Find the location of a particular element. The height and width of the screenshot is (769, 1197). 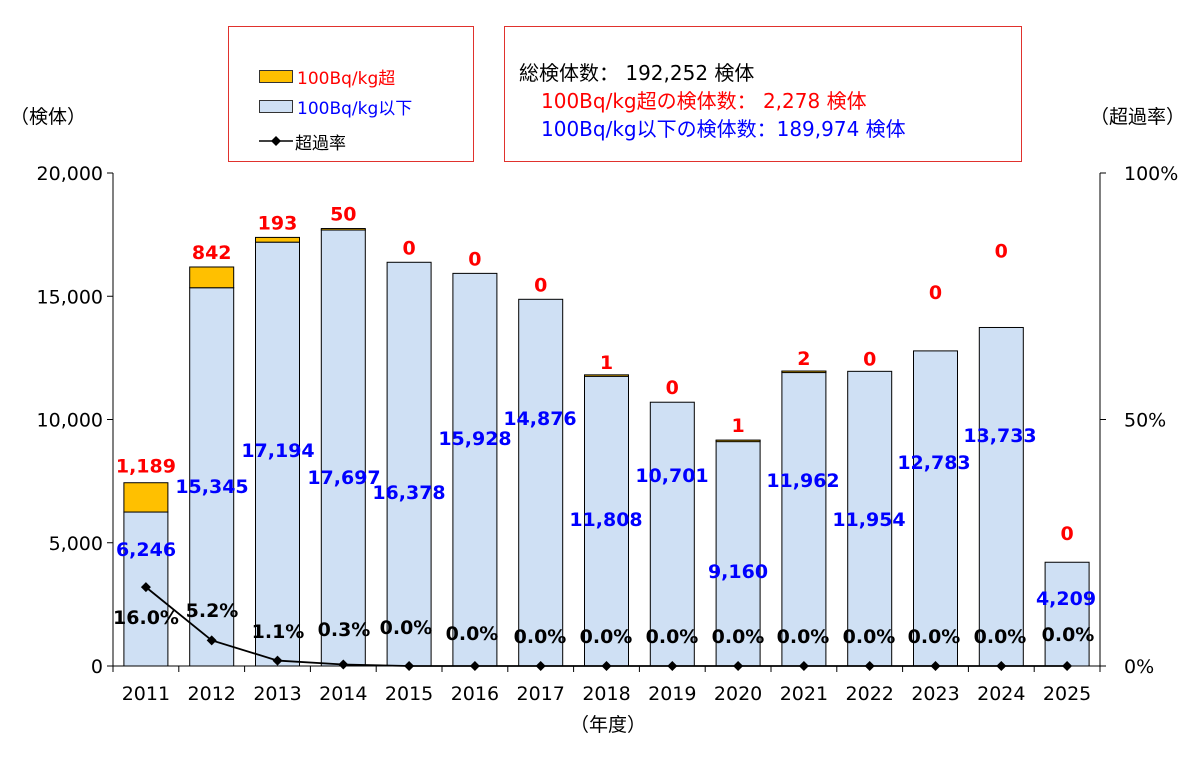

bar-over-2018 is located at coordinates (606, 375).